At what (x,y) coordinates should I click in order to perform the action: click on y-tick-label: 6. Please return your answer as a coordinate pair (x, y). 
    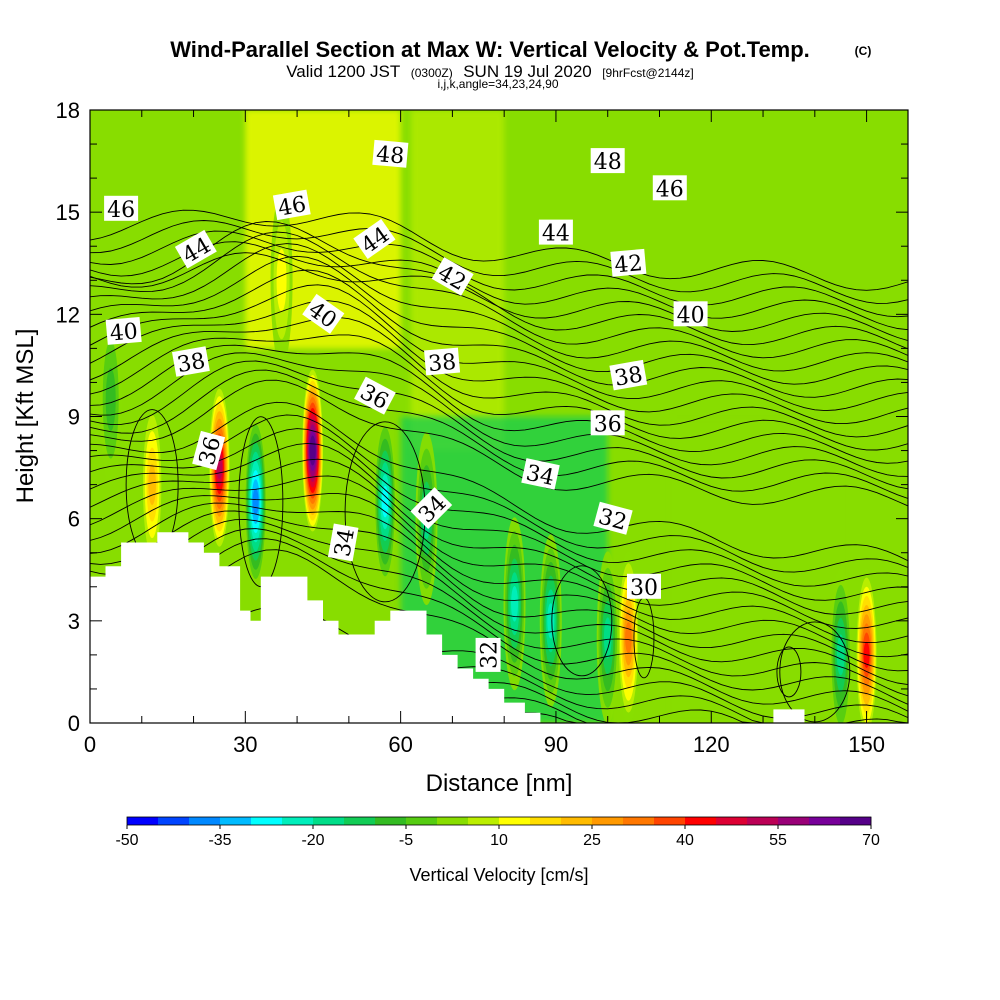
    Looking at the image, I should click on (74, 519).